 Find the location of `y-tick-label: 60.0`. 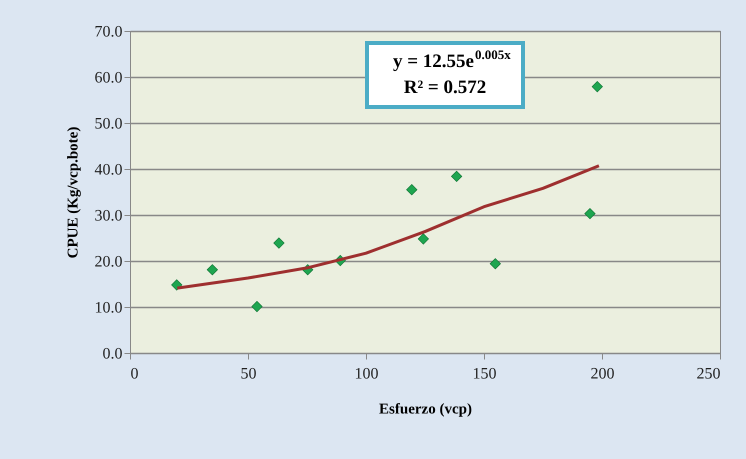

y-tick-label: 60.0 is located at coordinates (108, 78).